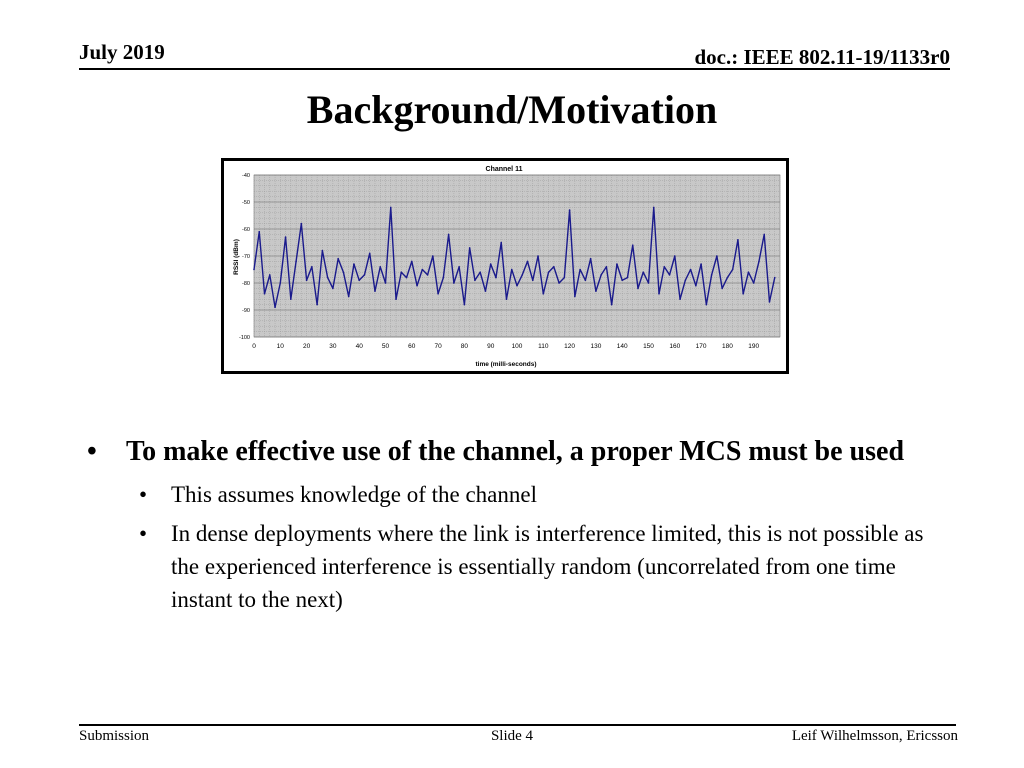  What do you see at coordinates (281, 346) in the screenshot?
I see `x-tick-label: 10` at bounding box center [281, 346].